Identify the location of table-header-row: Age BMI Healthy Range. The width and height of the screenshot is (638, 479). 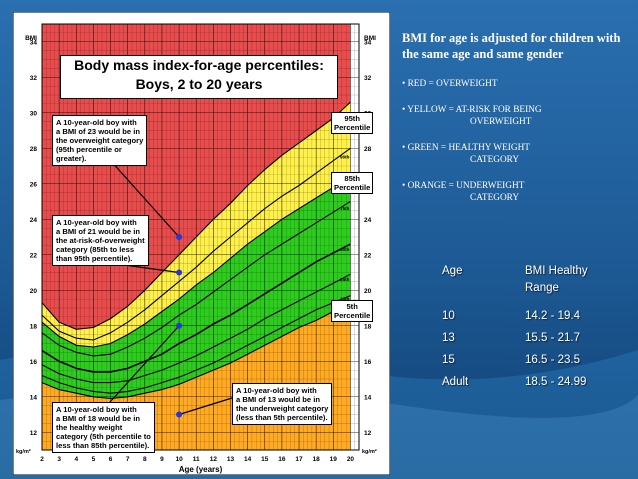
(515, 284).